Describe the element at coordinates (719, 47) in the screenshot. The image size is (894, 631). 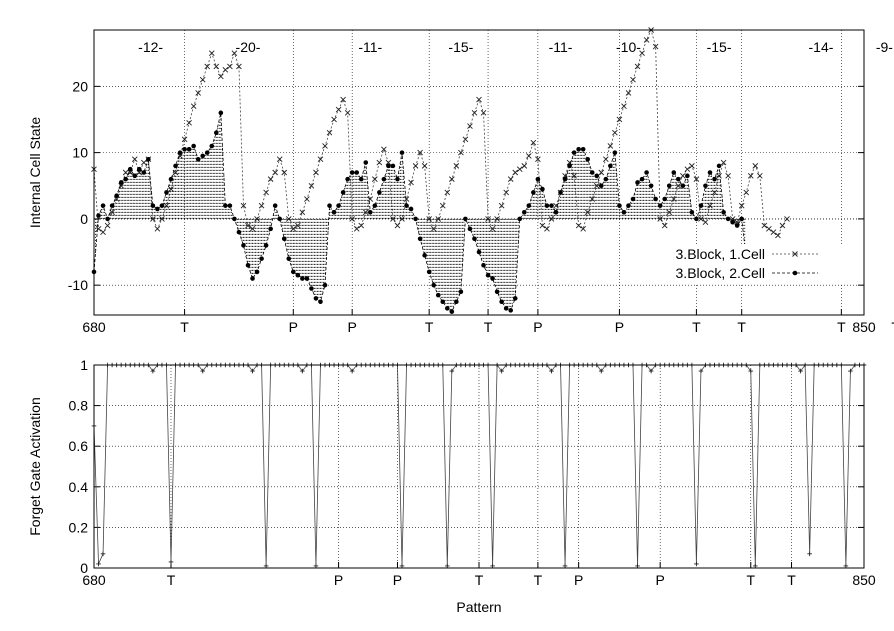
I see `segment-length-label: -15-` at that location.